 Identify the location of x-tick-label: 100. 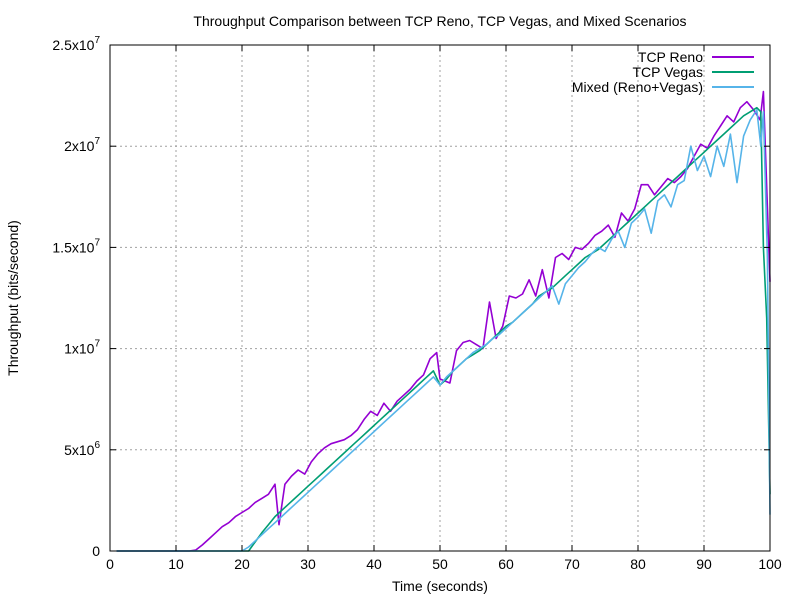
(770, 564).